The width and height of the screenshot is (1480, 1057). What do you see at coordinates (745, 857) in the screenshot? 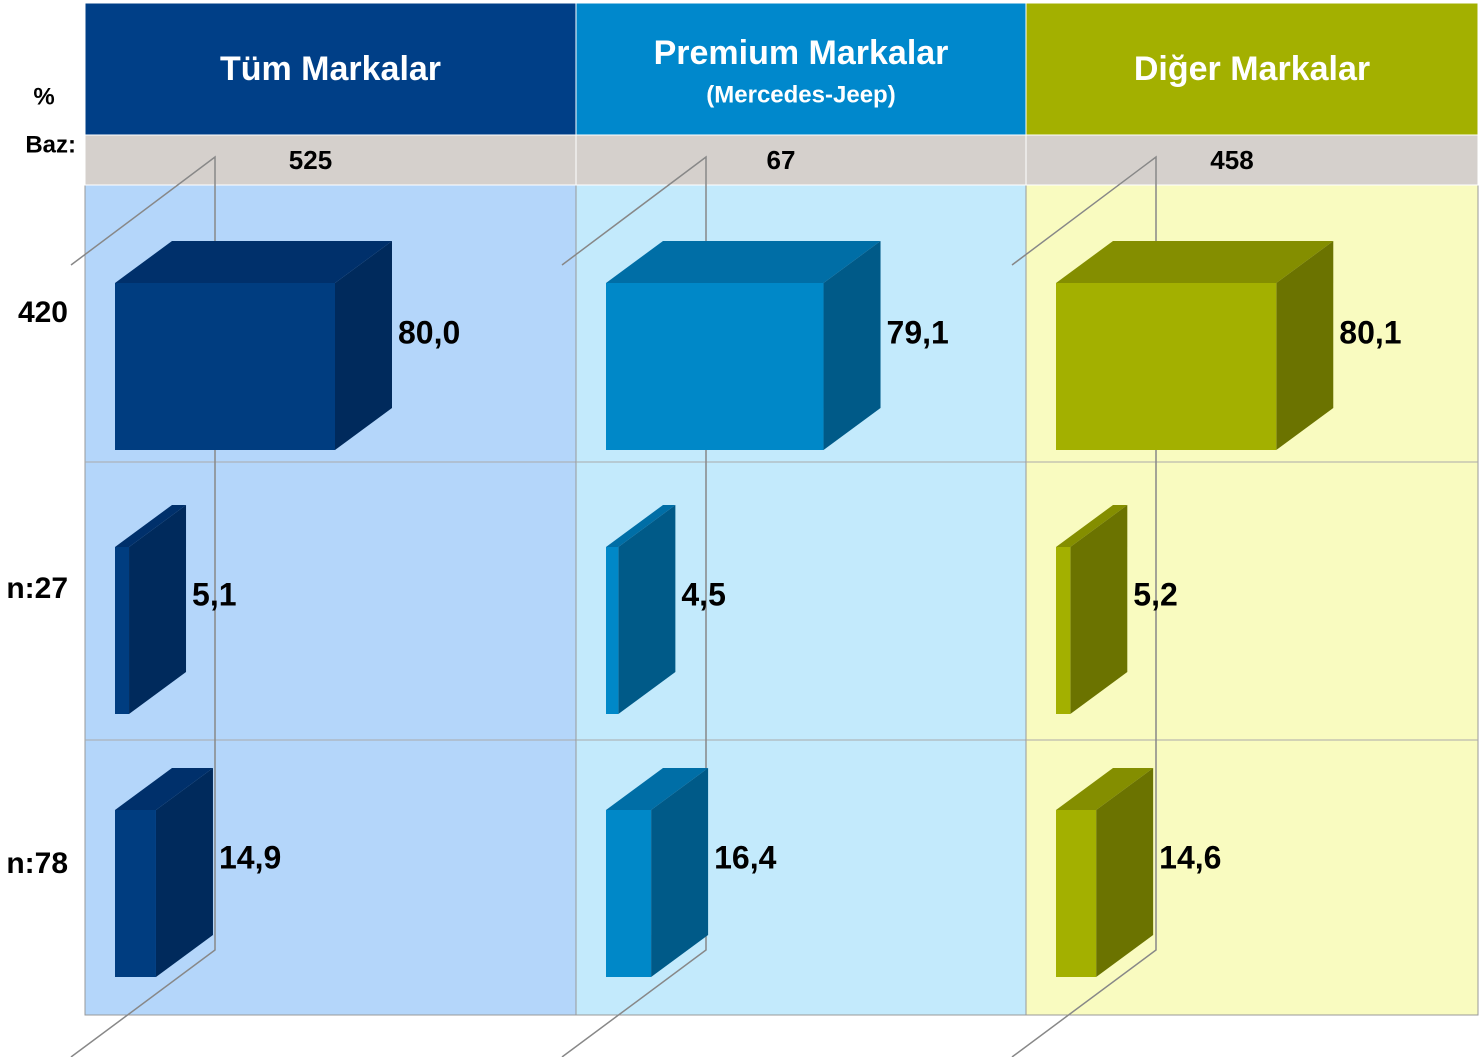
I see `value-label: 16,4` at bounding box center [745, 857].